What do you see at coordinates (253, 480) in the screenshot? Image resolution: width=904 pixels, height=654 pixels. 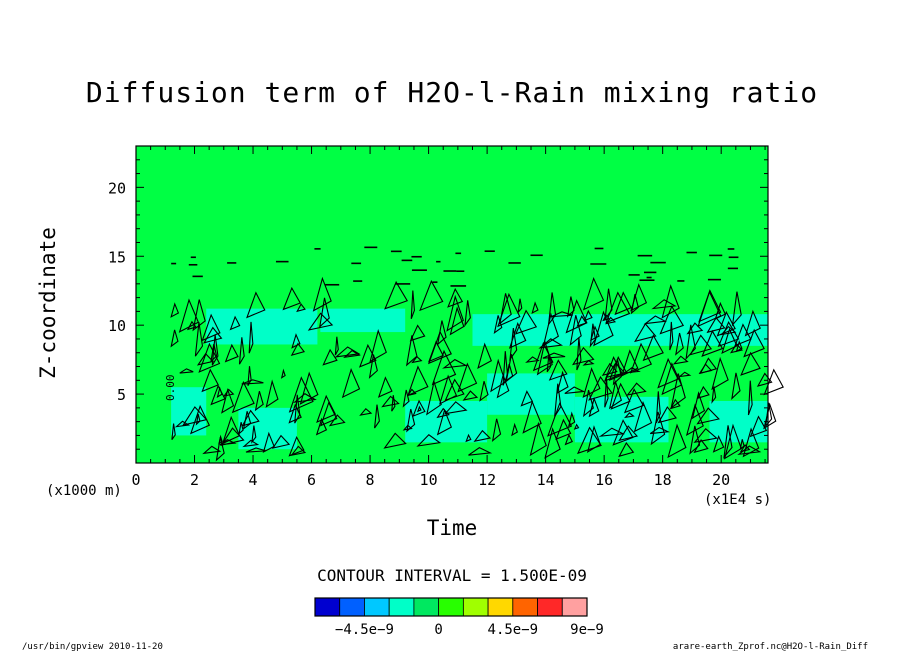 I see `x-tick-label: 4` at bounding box center [253, 480].